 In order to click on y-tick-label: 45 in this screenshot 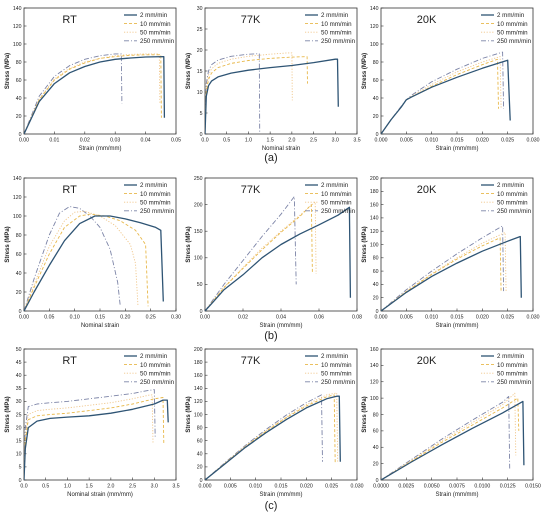, I will do `click(19, 363)`.